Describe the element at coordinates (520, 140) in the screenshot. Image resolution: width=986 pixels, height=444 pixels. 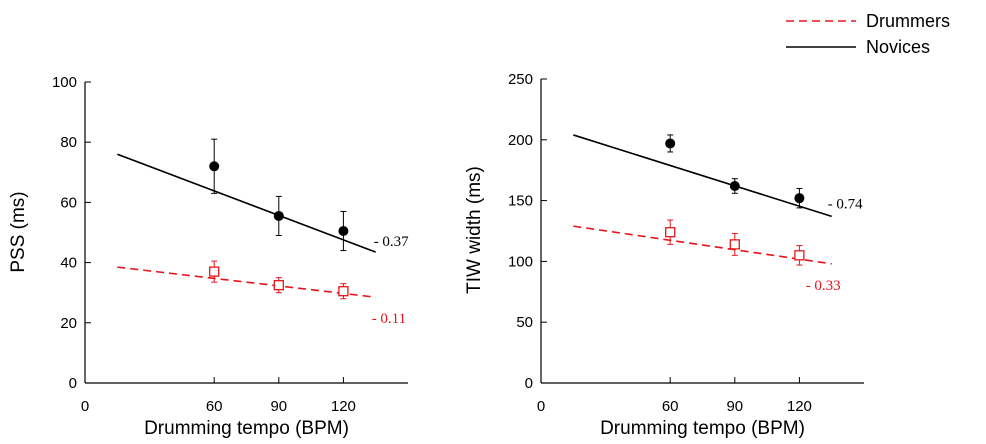
I see `y-tick-label: 200` at that location.